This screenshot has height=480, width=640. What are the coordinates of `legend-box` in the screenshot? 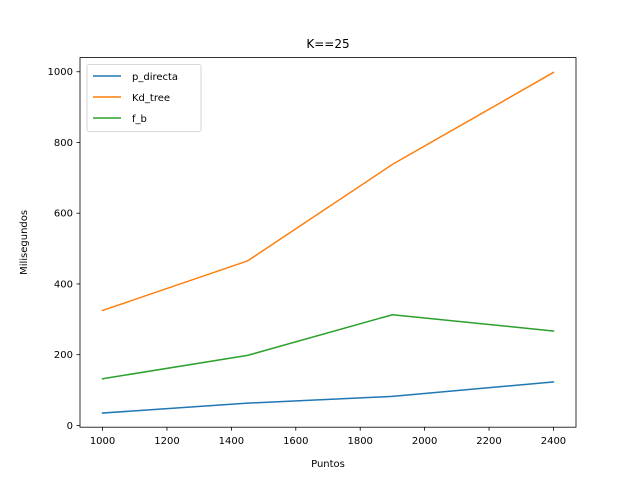 It's located at (144, 98).